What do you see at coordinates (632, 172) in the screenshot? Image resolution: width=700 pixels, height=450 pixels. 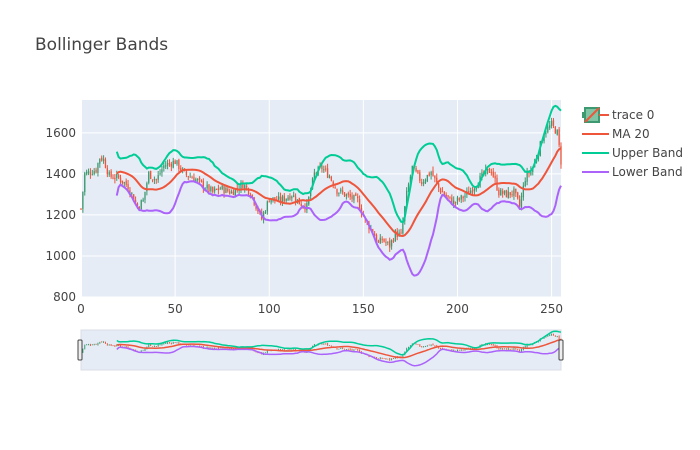 I see `legend-item-lower-band: Lower Band` at bounding box center [632, 172].